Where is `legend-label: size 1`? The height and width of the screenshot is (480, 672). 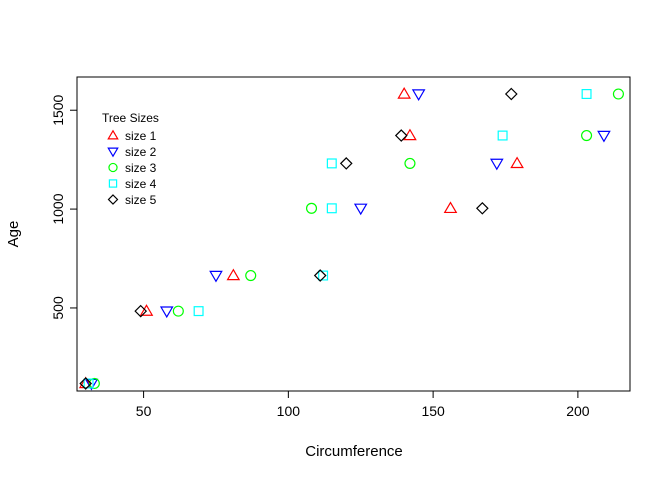
legend-label: size 1 is located at coordinates (141, 136).